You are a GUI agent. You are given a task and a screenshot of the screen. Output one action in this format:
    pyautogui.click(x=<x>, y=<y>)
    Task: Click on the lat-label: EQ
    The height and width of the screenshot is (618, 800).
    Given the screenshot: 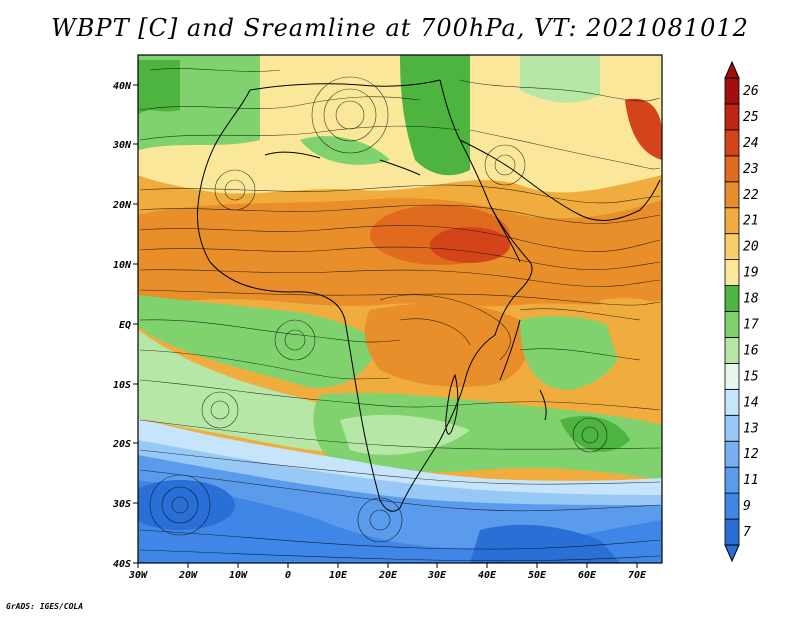 What is the action you would take?
    pyautogui.click(x=125, y=325)
    